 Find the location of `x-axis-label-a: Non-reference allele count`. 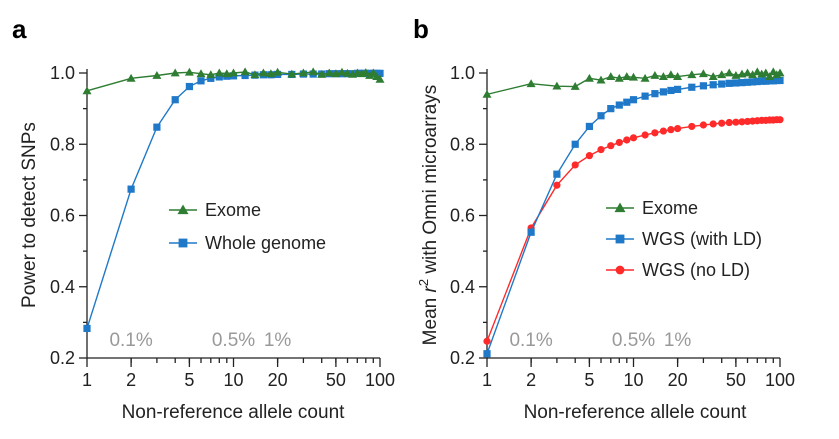

x-axis-label-a: Non-reference allele count is located at coordinates (234, 412).